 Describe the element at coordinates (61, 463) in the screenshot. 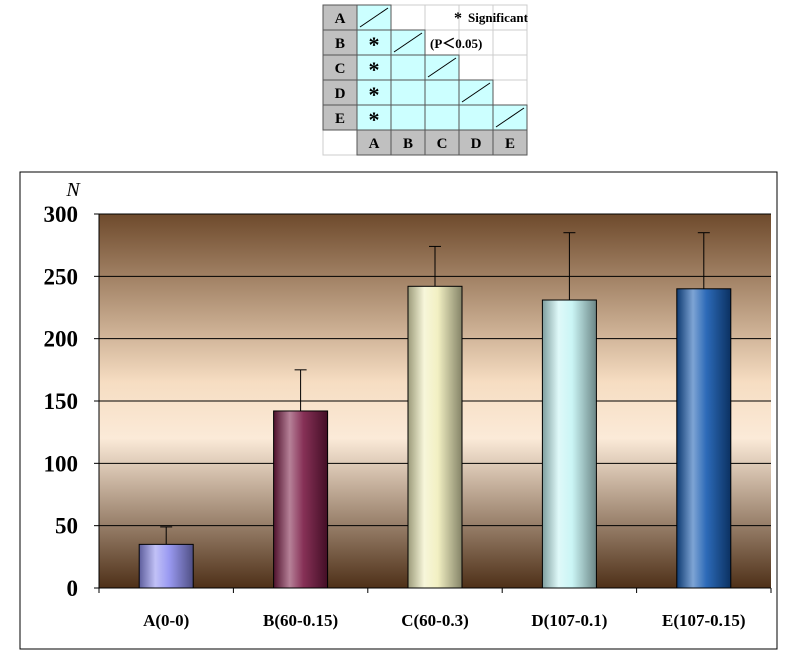

I see `y-tick-label: 100` at that location.